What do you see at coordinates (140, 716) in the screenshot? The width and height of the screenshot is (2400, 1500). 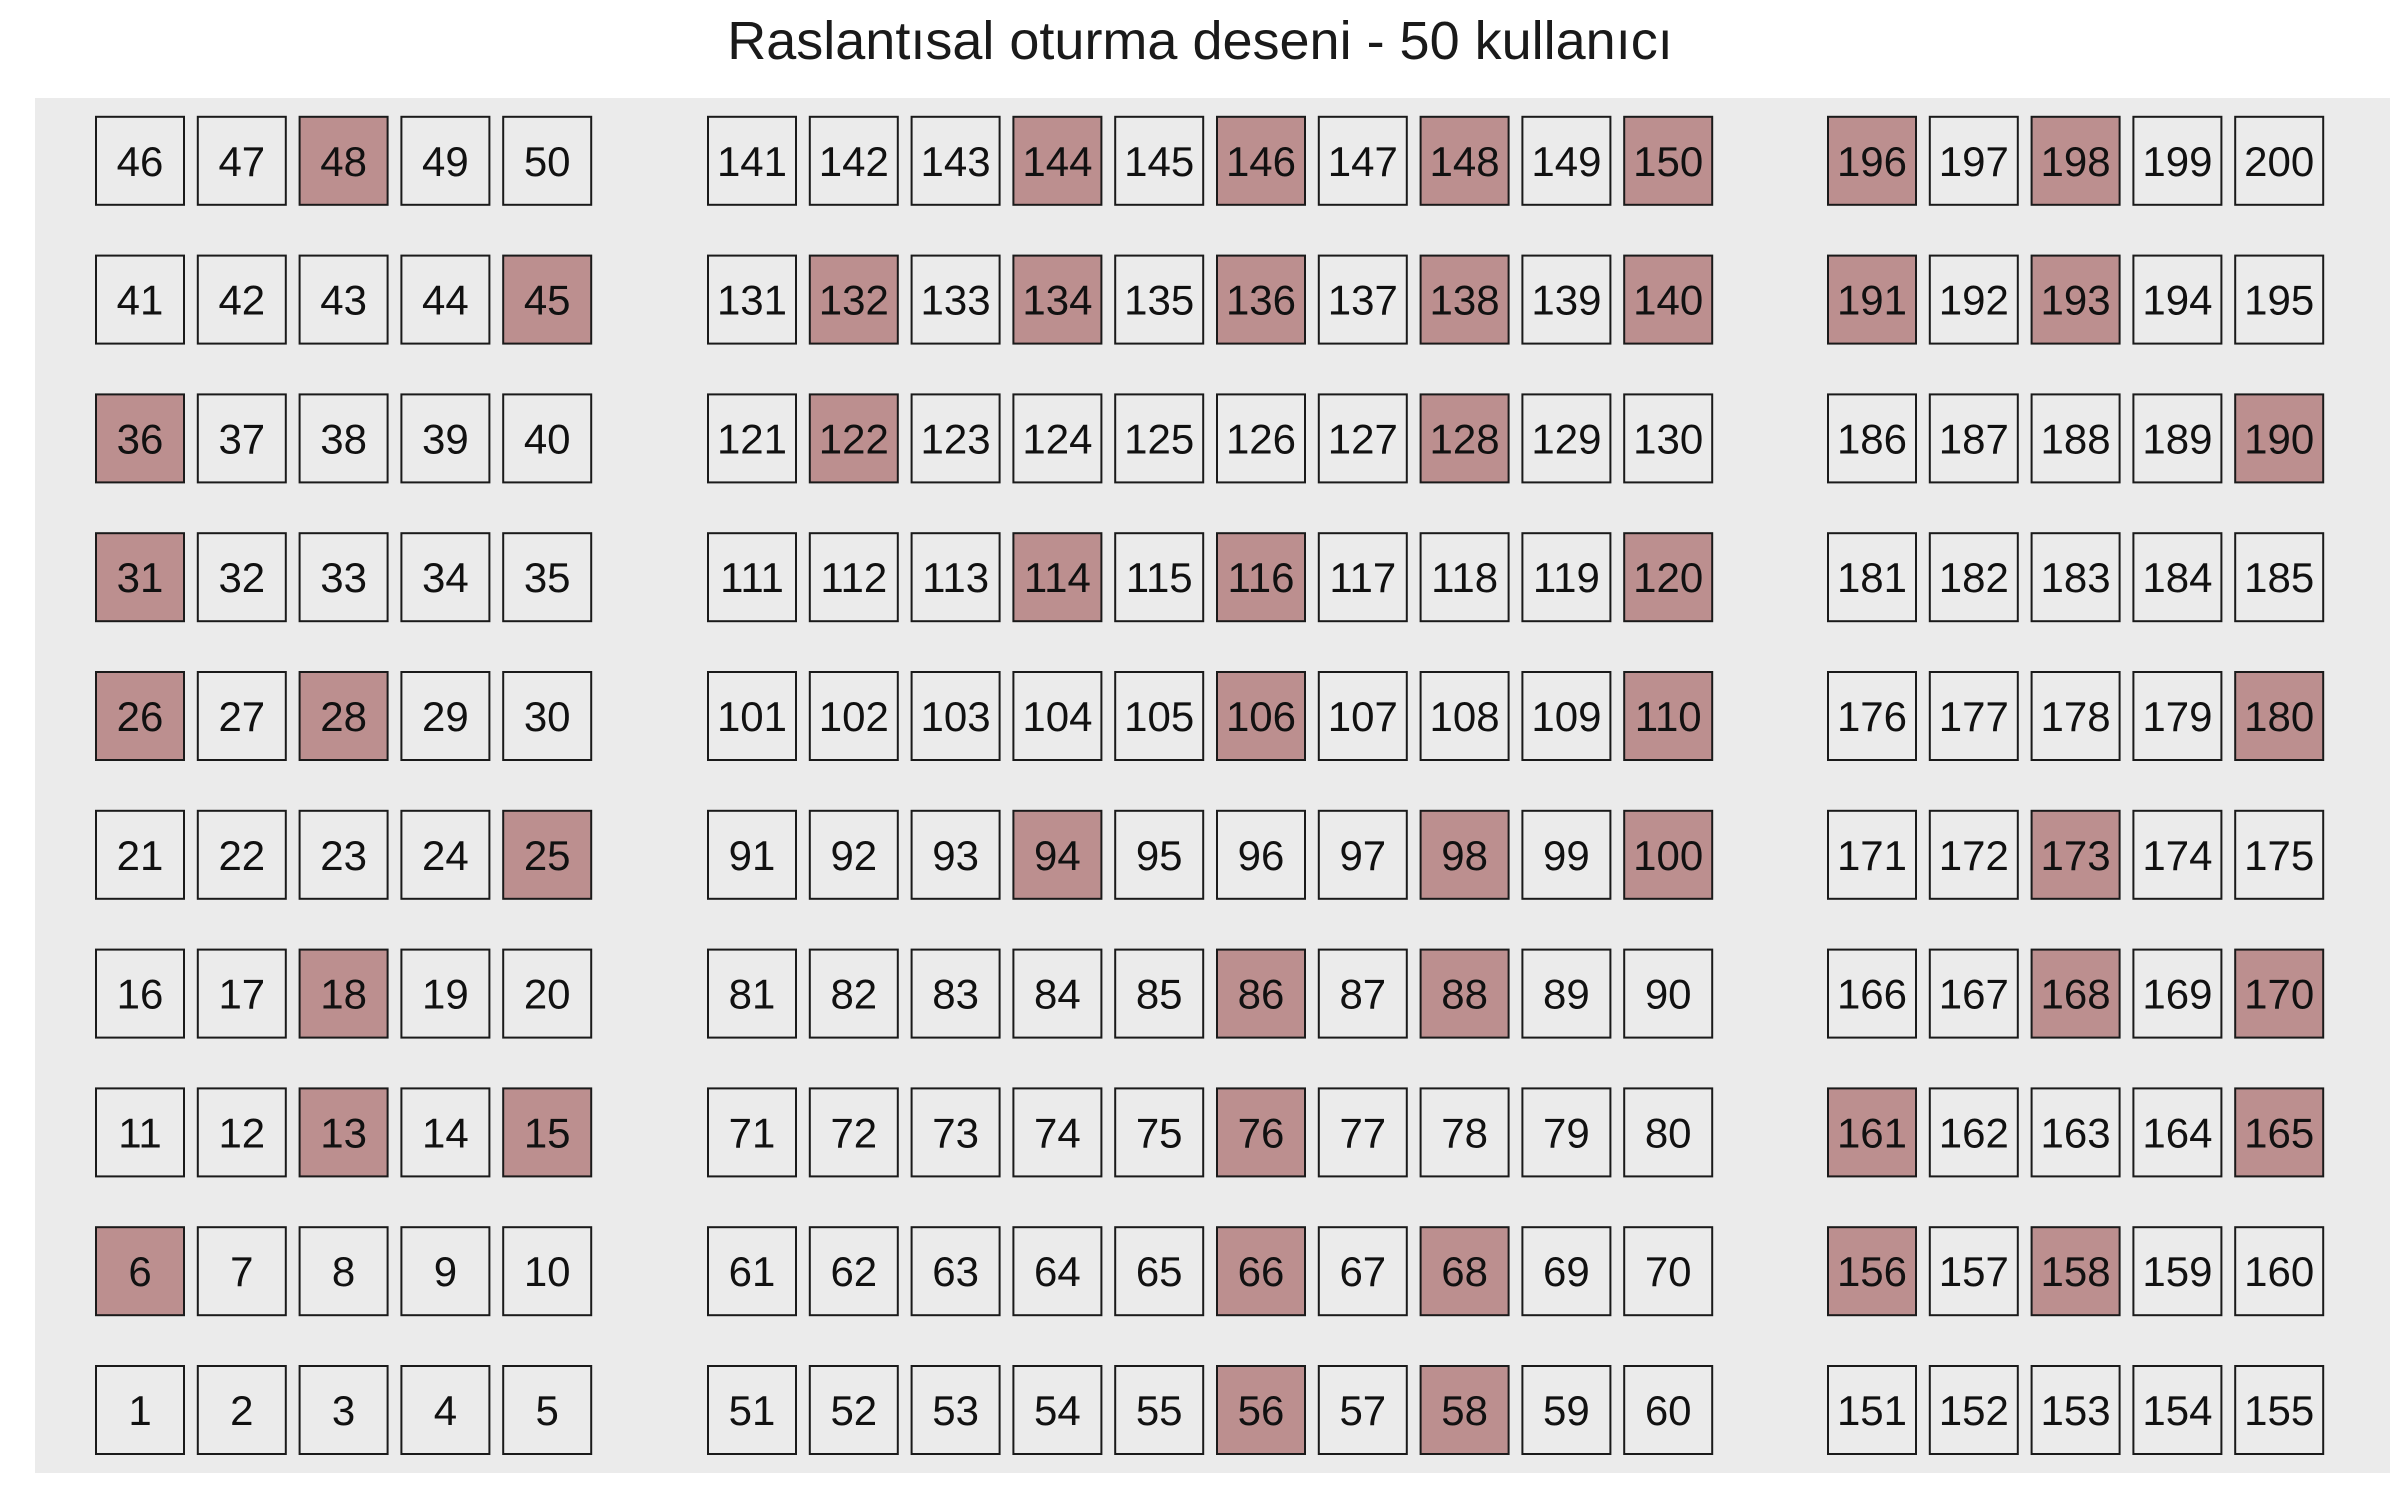 I see `seat-26: 26` at bounding box center [140, 716].